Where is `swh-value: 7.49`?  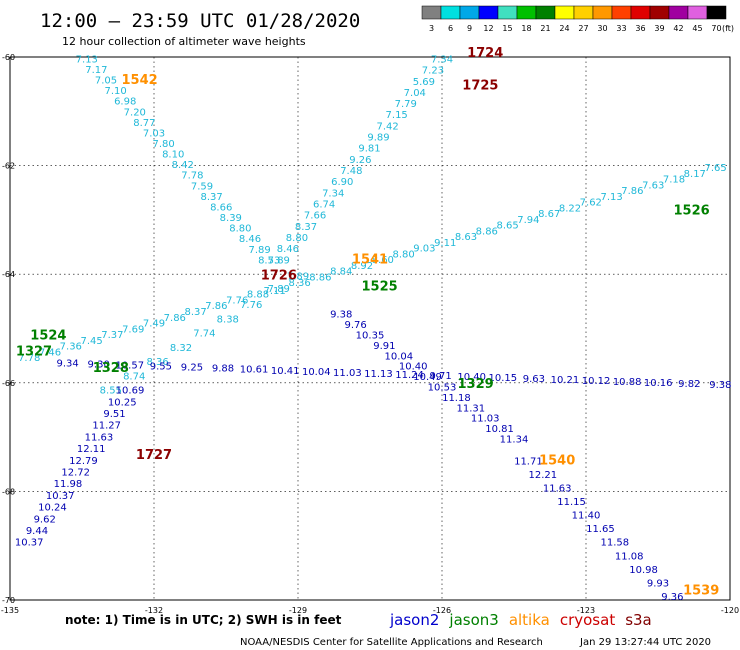
swh-value: 7.49 is located at coordinates (154, 324).